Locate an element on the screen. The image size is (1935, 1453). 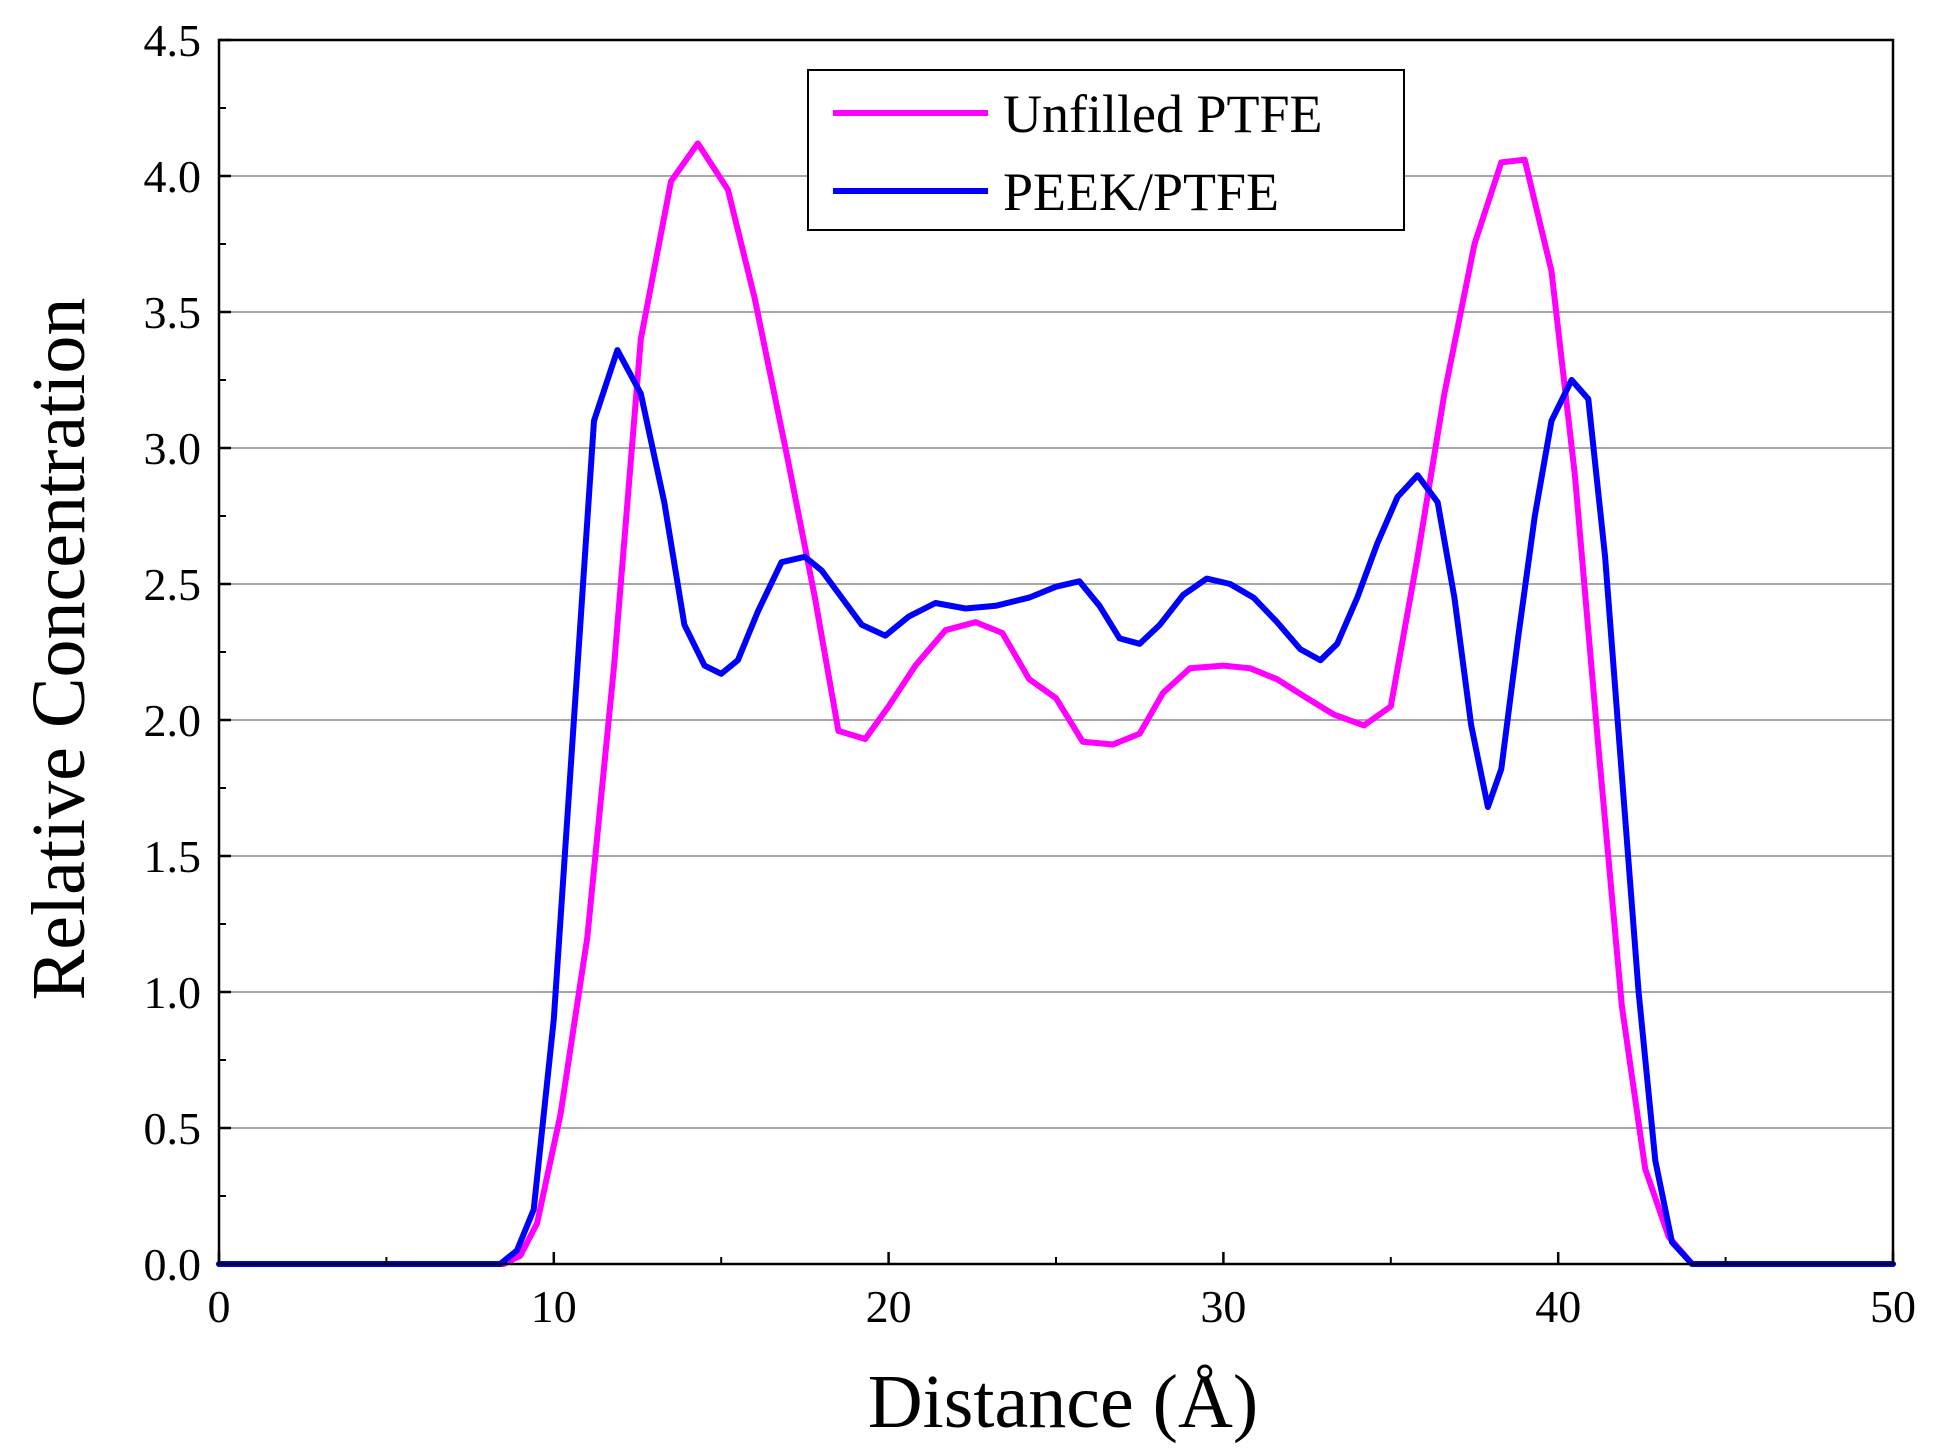
legend-label-peek-ptfe: PEEK/PTFE is located at coordinates (1141, 192).